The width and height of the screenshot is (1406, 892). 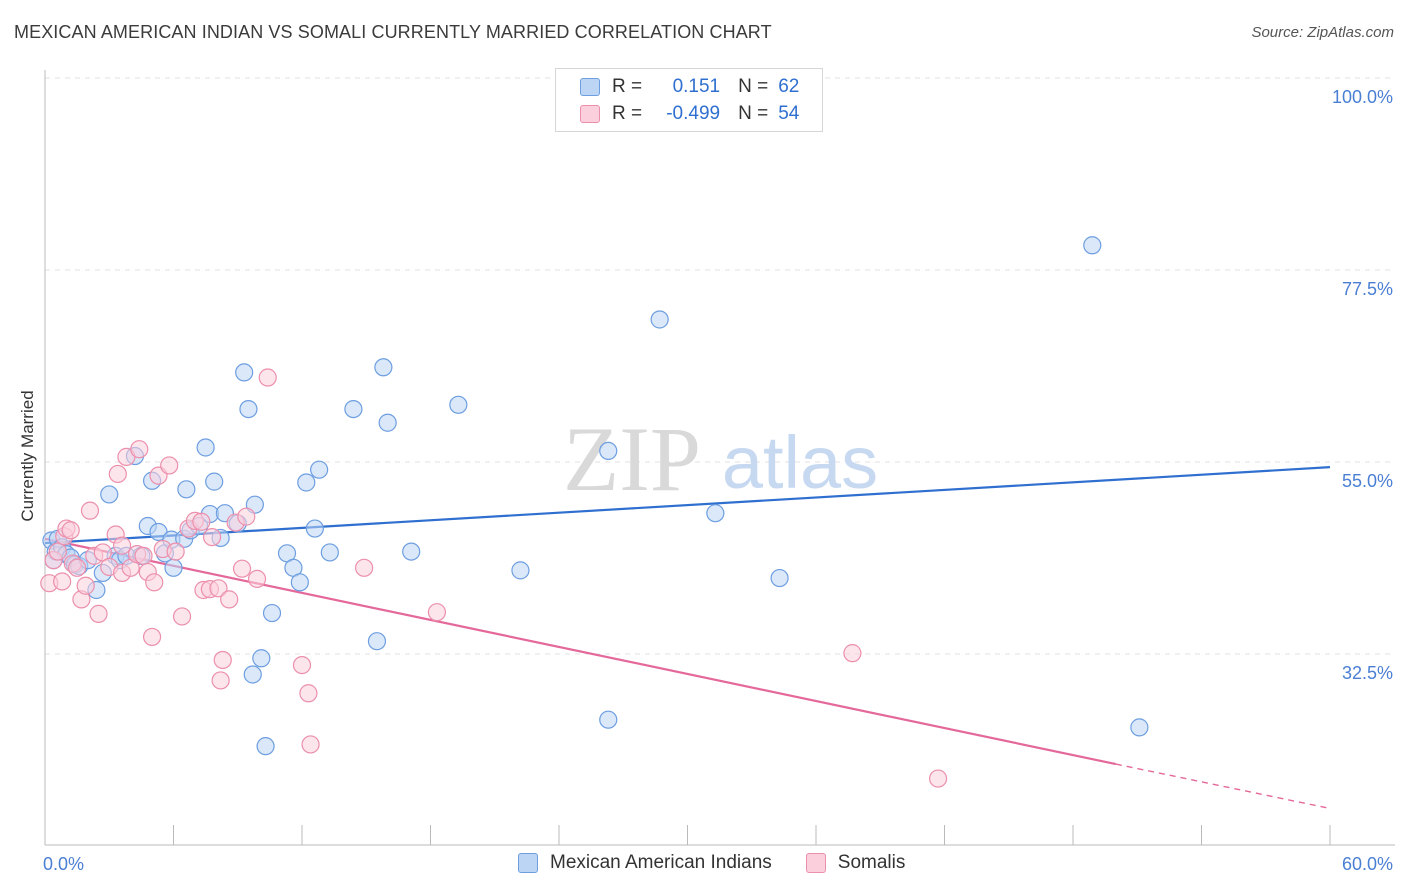 What do you see at coordinates (1322, 32) in the screenshot?
I see `source-credit: Source: ZipAtlas.com` at bounding box center [1322, 32].